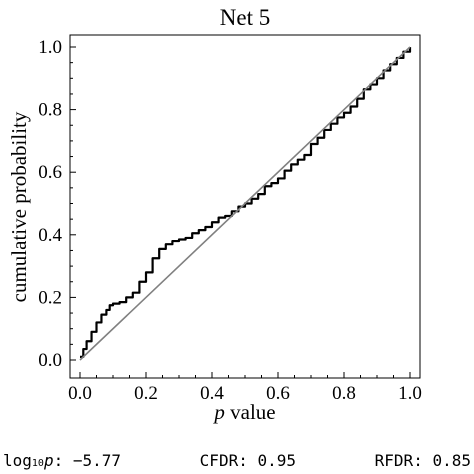 The width and height of the screenshot is (474, 474). What do you see at coordinates (48, 460) in the screenshot?
I see `log10-p-variable: p` at bounding box center [48, 460].